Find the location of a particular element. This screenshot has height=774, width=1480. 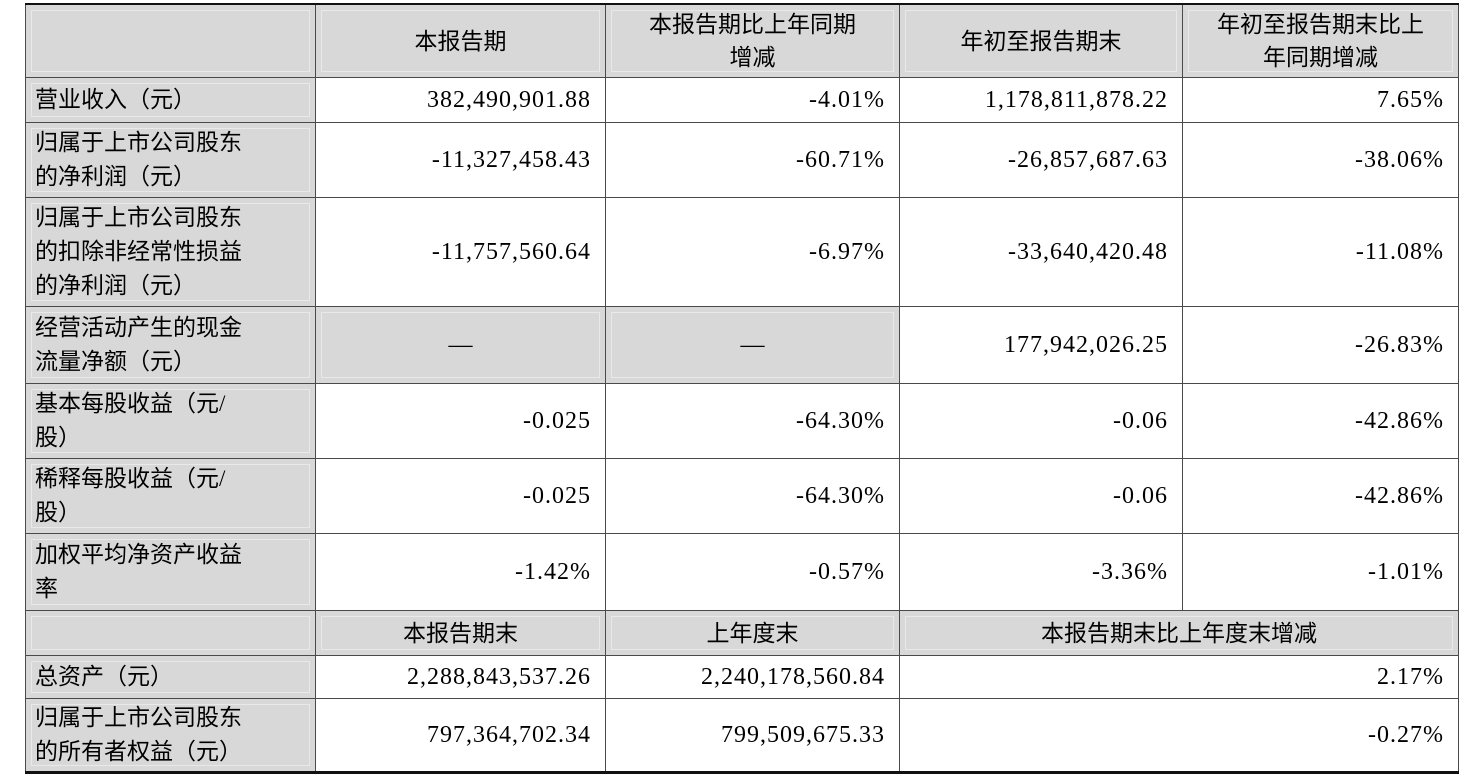

row-label-net-profit: 归属于上市公司股东 的净利润（元） is located at coordinates (170, 160).